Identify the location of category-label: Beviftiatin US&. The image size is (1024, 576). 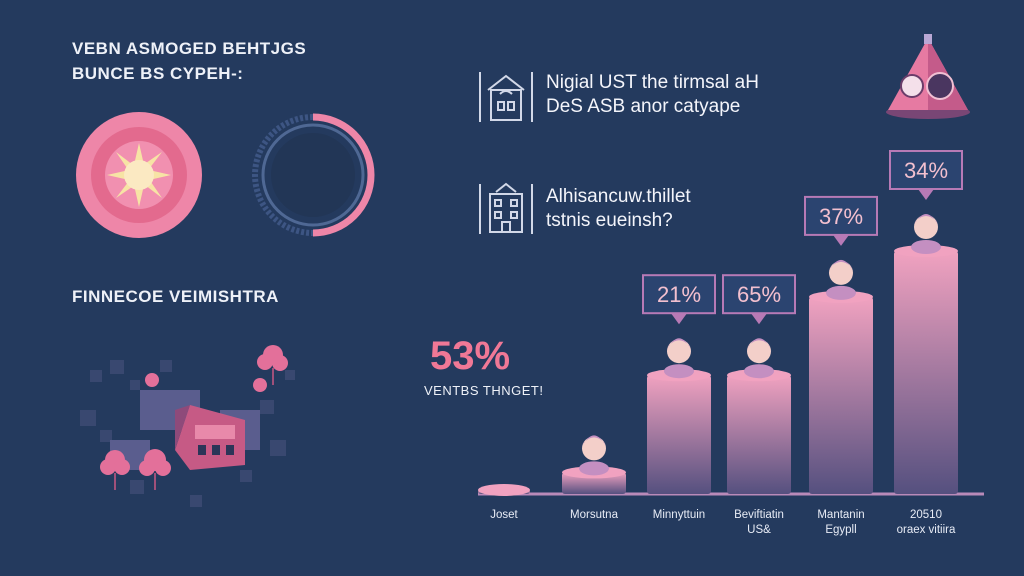
(759, 523).